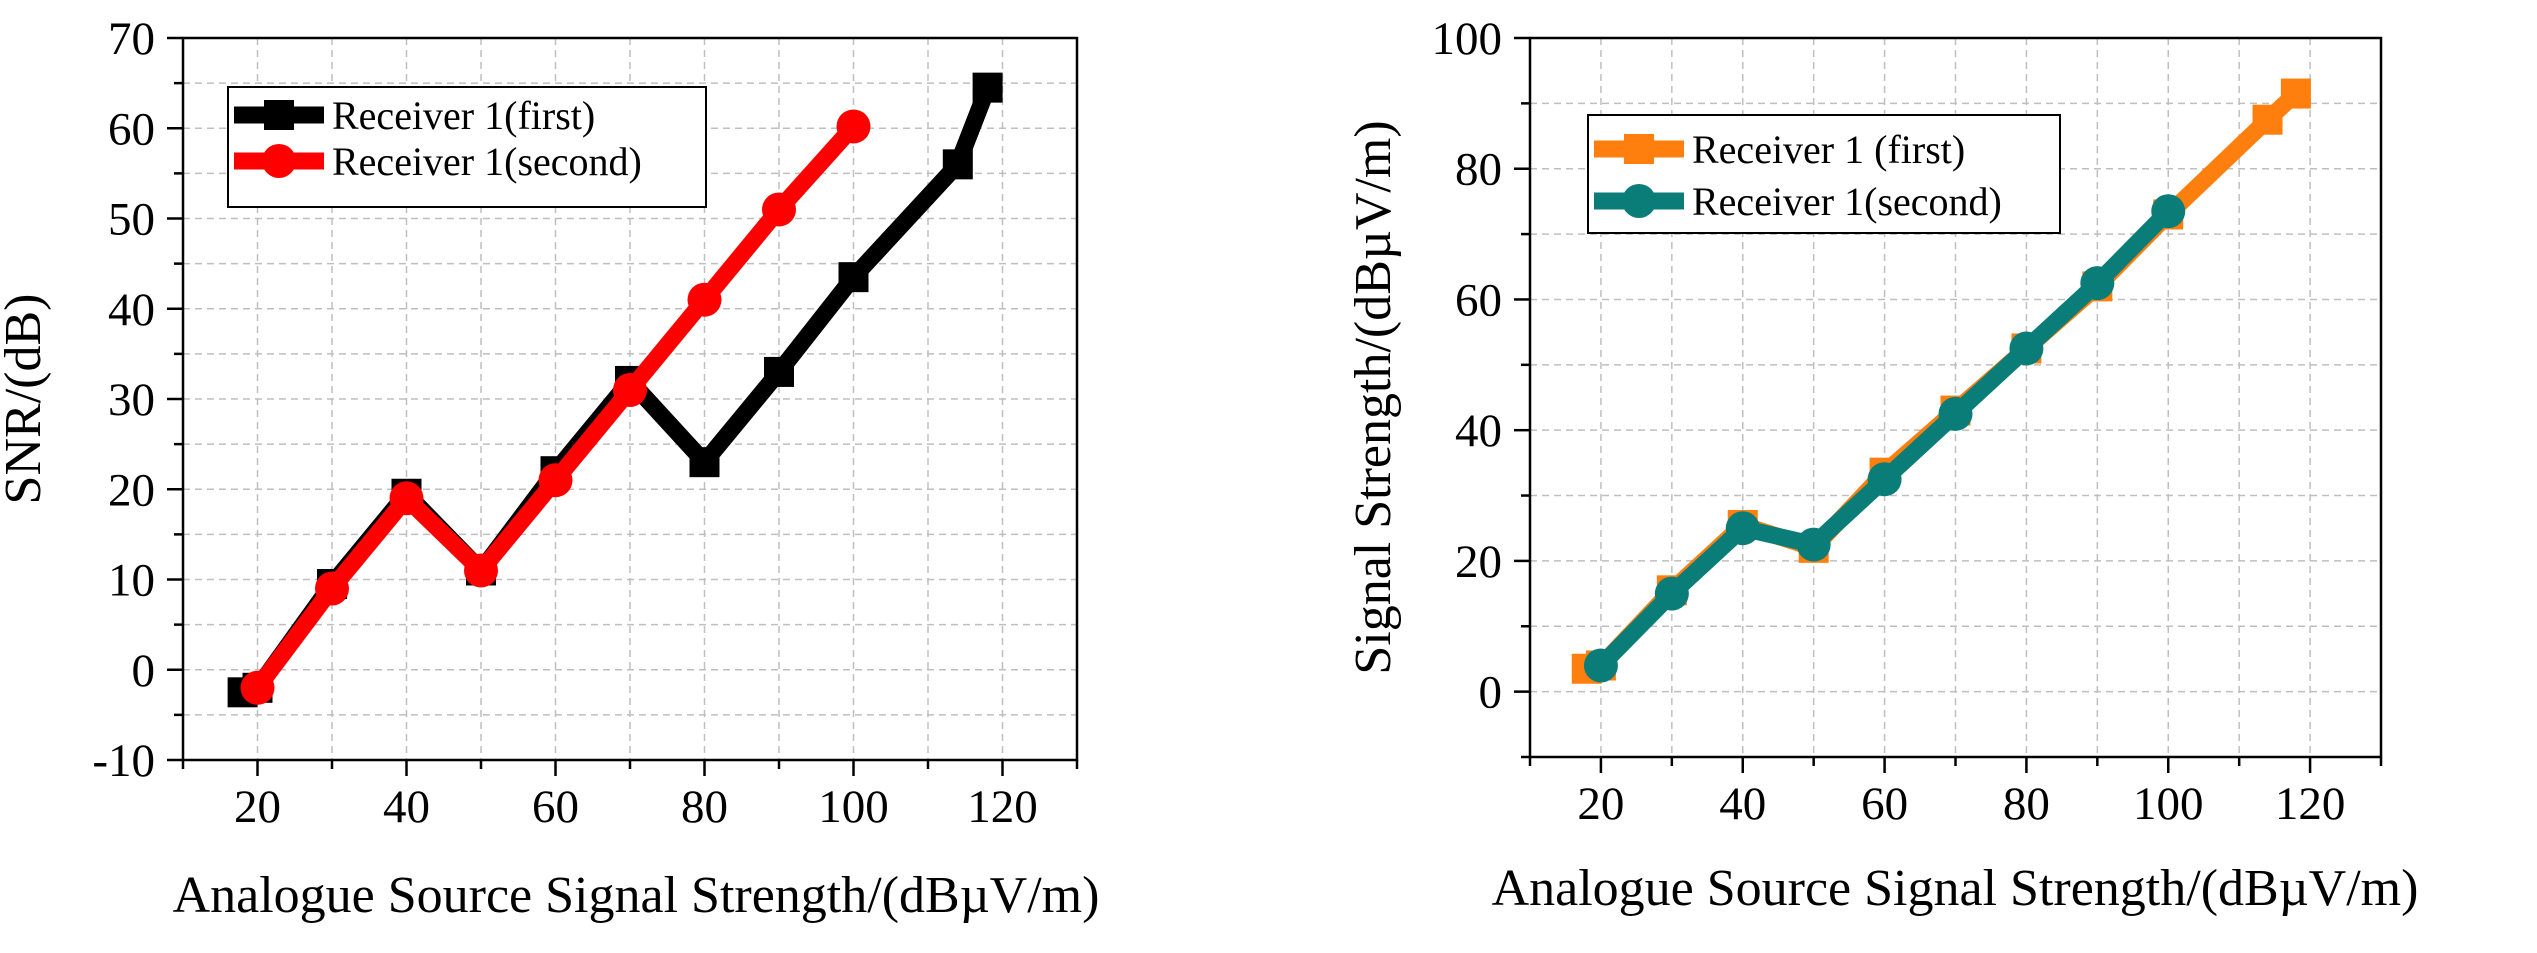  What do you see at coordinates (131, 581) in the screenshot?
I see `y-tick-label: 10` at bounding box center [131, 581].